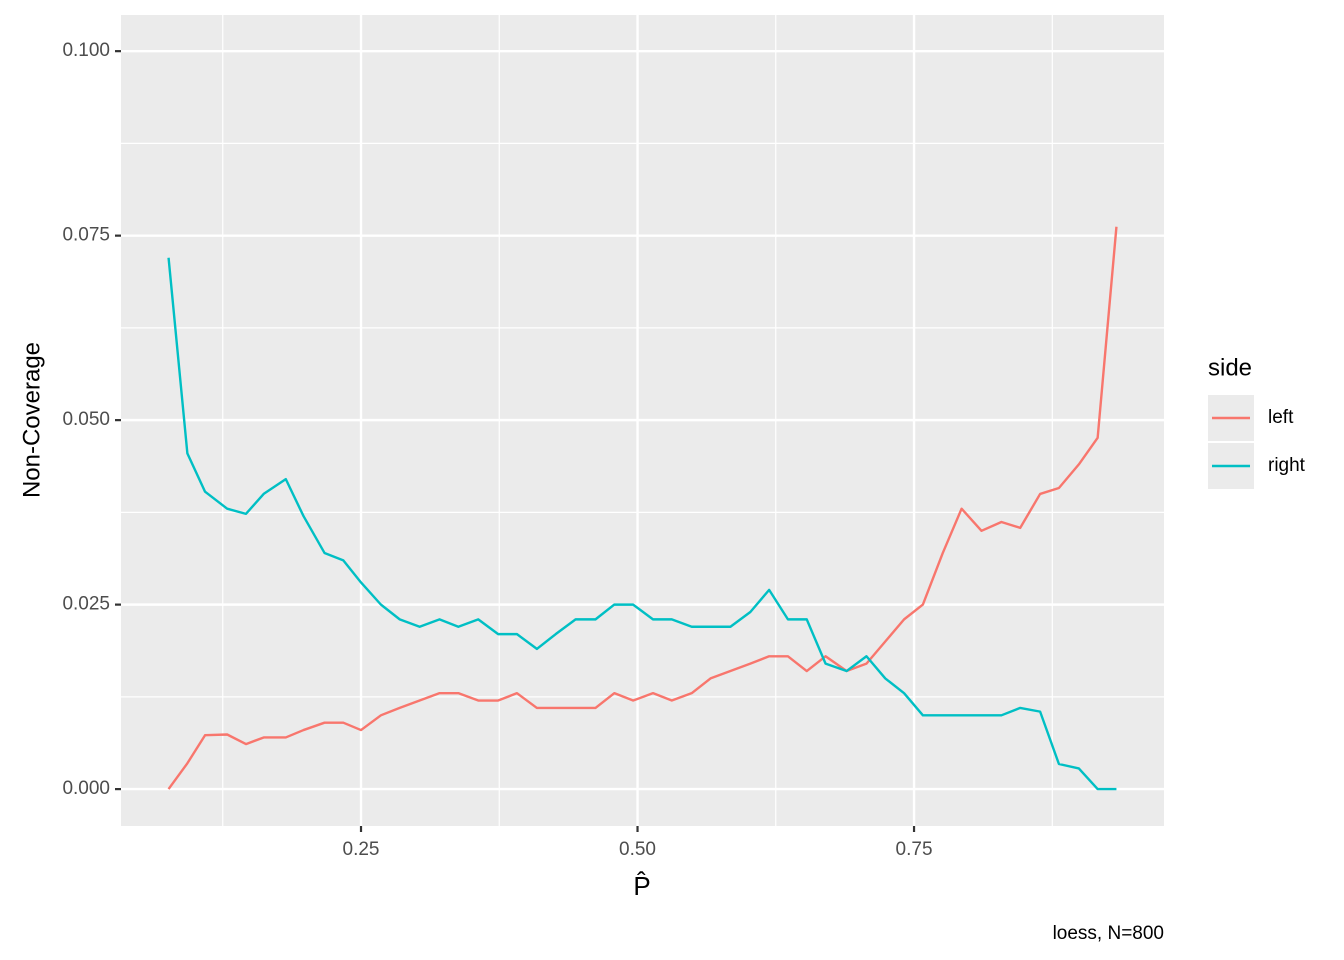 The width and height of the screenshot is (1344, 960). Describe the element at coordinates (86, 50) in the screenshot. I see `y-tick-label: 0.100` at that location.